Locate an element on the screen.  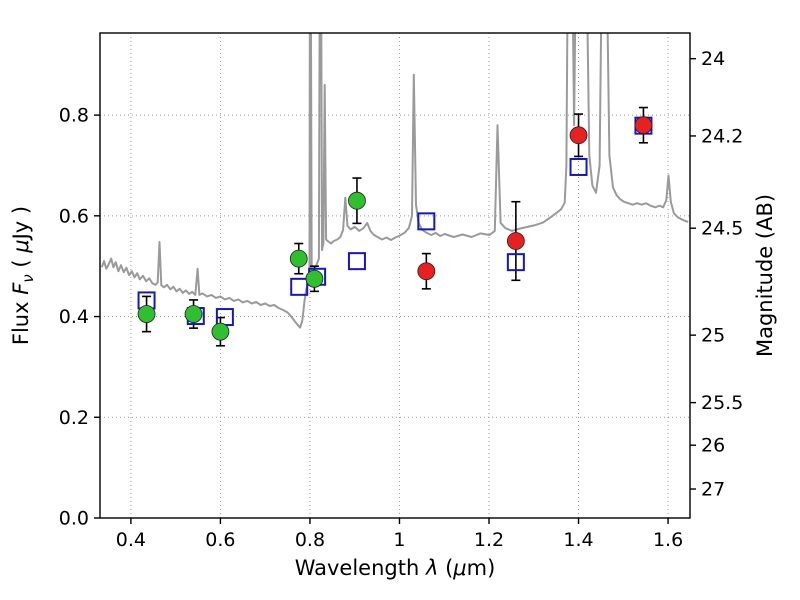
x-tick-label: 1.6 is located at coordinates (668, 540).